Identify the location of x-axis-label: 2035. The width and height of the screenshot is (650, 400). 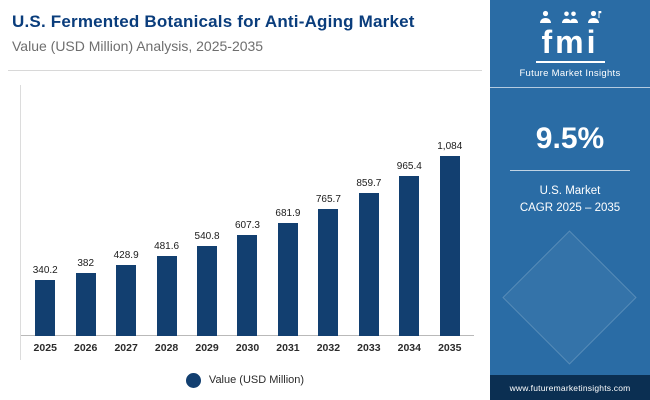
(450, 348).